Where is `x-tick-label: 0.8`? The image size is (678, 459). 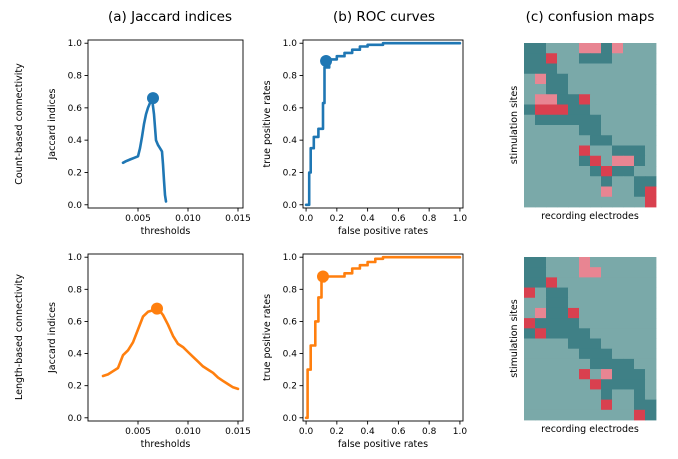 x-tick-label: 0.8 is located at coordinates (429, 219).